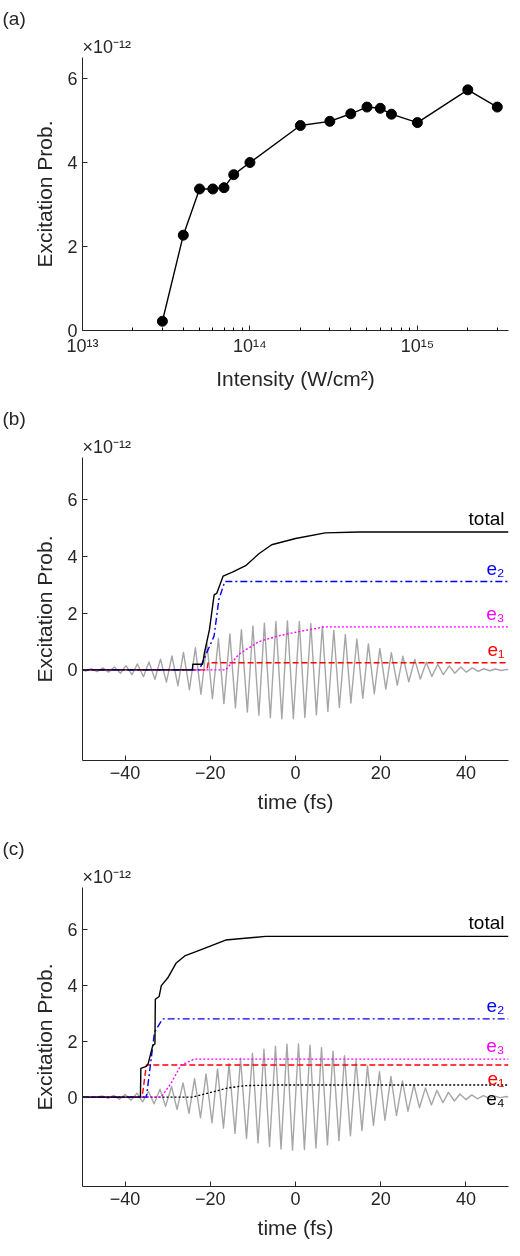 This screenshot has width=520, height=1256. Describe the element at coordinates (14, 18) in the screenshot. I see `chart-title: (a)` at that location.